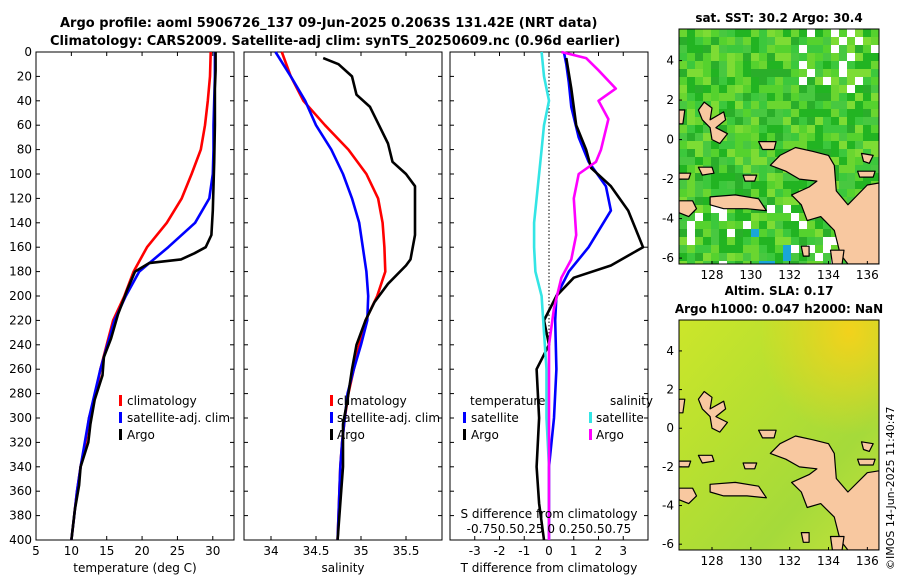 The height and width of the screenshot is (580, 900). Describe the element at coordinates (631, 401) in the screenshot. I see `legend-title-salinity: salinity` at that location.